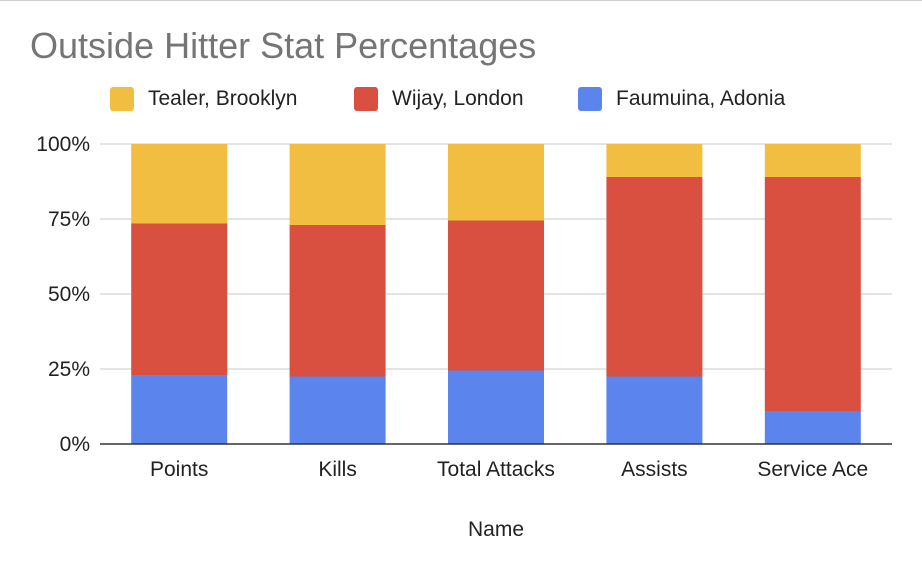  What do you see at coordinates (69, 219) in the screenshot?
I see `y-tick-label: 75%` at bounding box center [69, 219].